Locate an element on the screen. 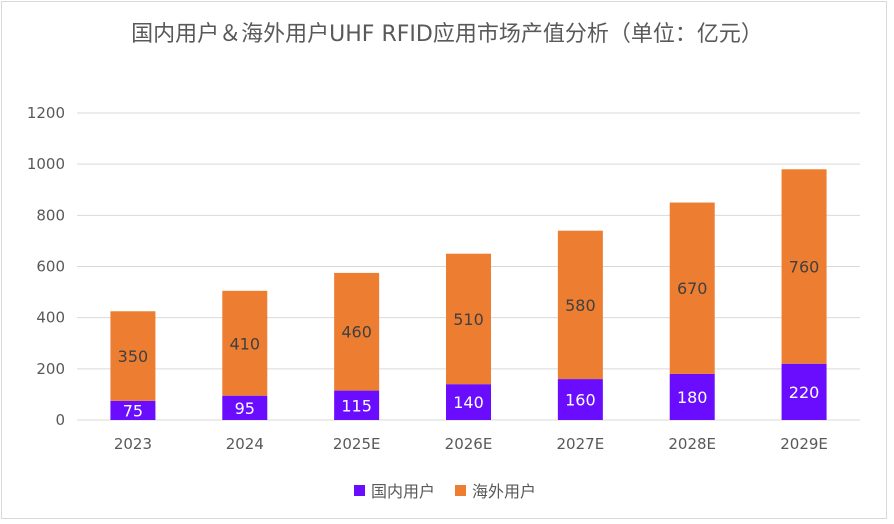 The width and height of the screenshot is (894, 524). data-label-domestic: 75 is located at coordinates (133, 410).